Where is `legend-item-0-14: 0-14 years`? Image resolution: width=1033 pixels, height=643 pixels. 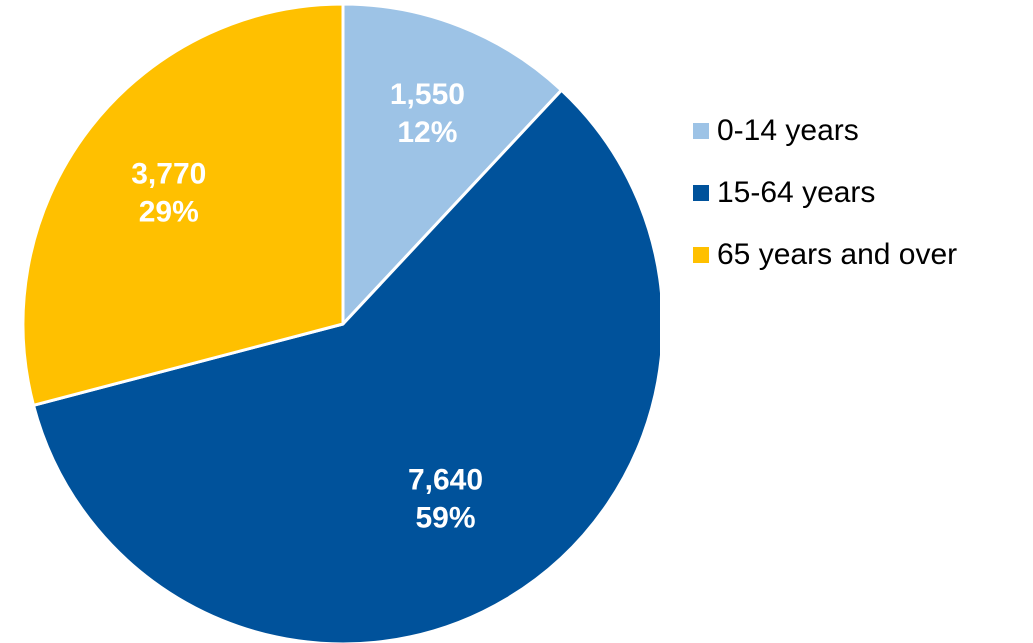 legend-item-0-14: 0-14 years is located at coordinates (825, 131).